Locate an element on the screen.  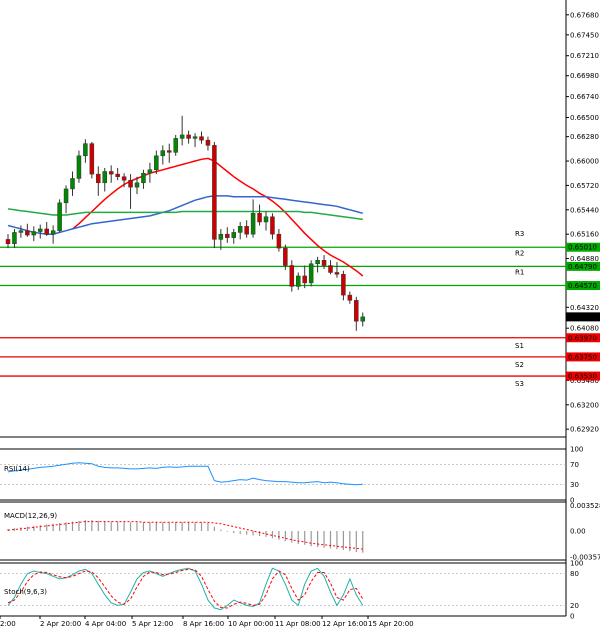
time-tick-label: 5 Apr 12:00 is located at coordinates (152, 624).